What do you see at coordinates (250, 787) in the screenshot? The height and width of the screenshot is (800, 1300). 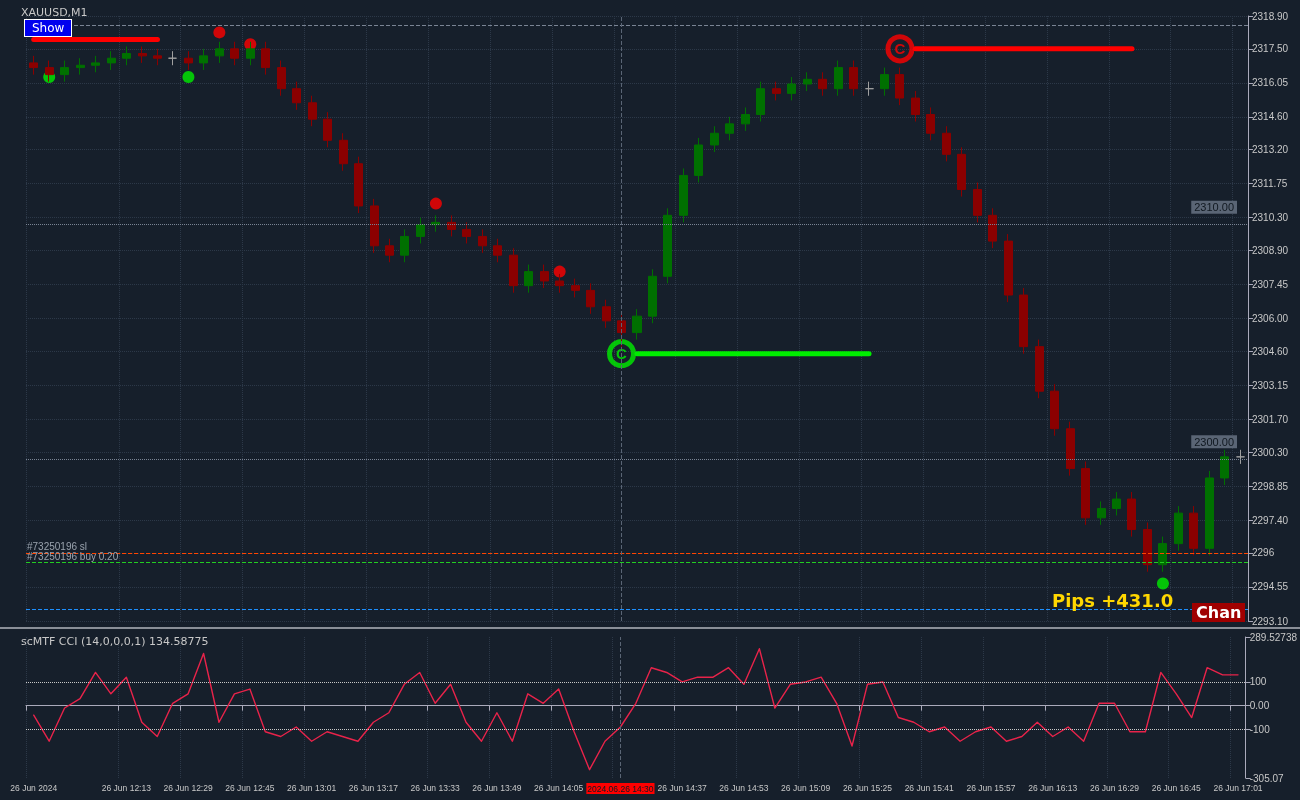 I see `x-tick-label: 26 Jun 12:45` at bounding box center [250, 787].